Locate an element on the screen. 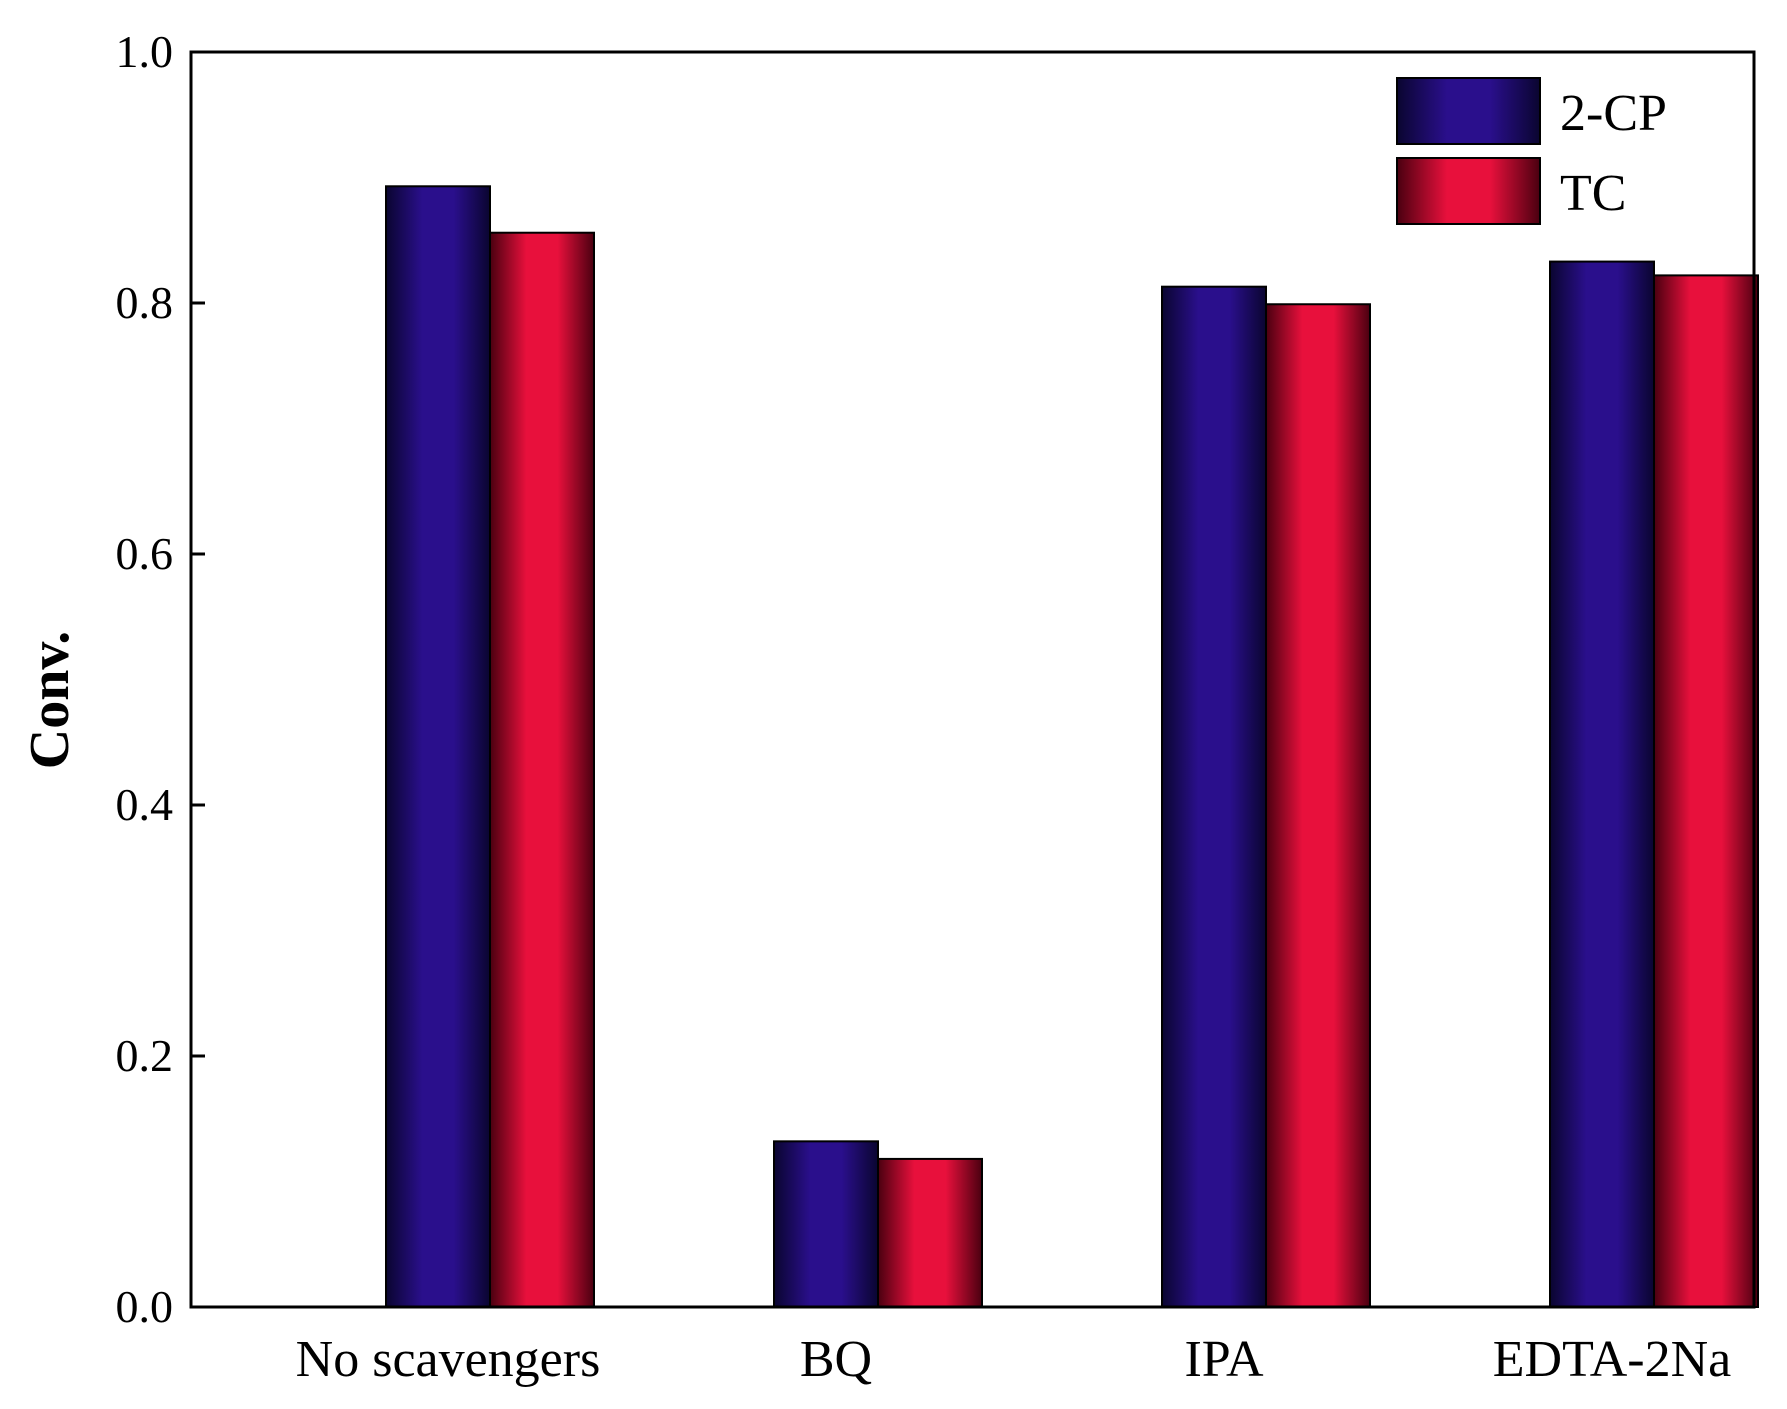 This screenshot has width=1787, height=1409. x-category-label: BQ is located at coordinates (836, 1359).